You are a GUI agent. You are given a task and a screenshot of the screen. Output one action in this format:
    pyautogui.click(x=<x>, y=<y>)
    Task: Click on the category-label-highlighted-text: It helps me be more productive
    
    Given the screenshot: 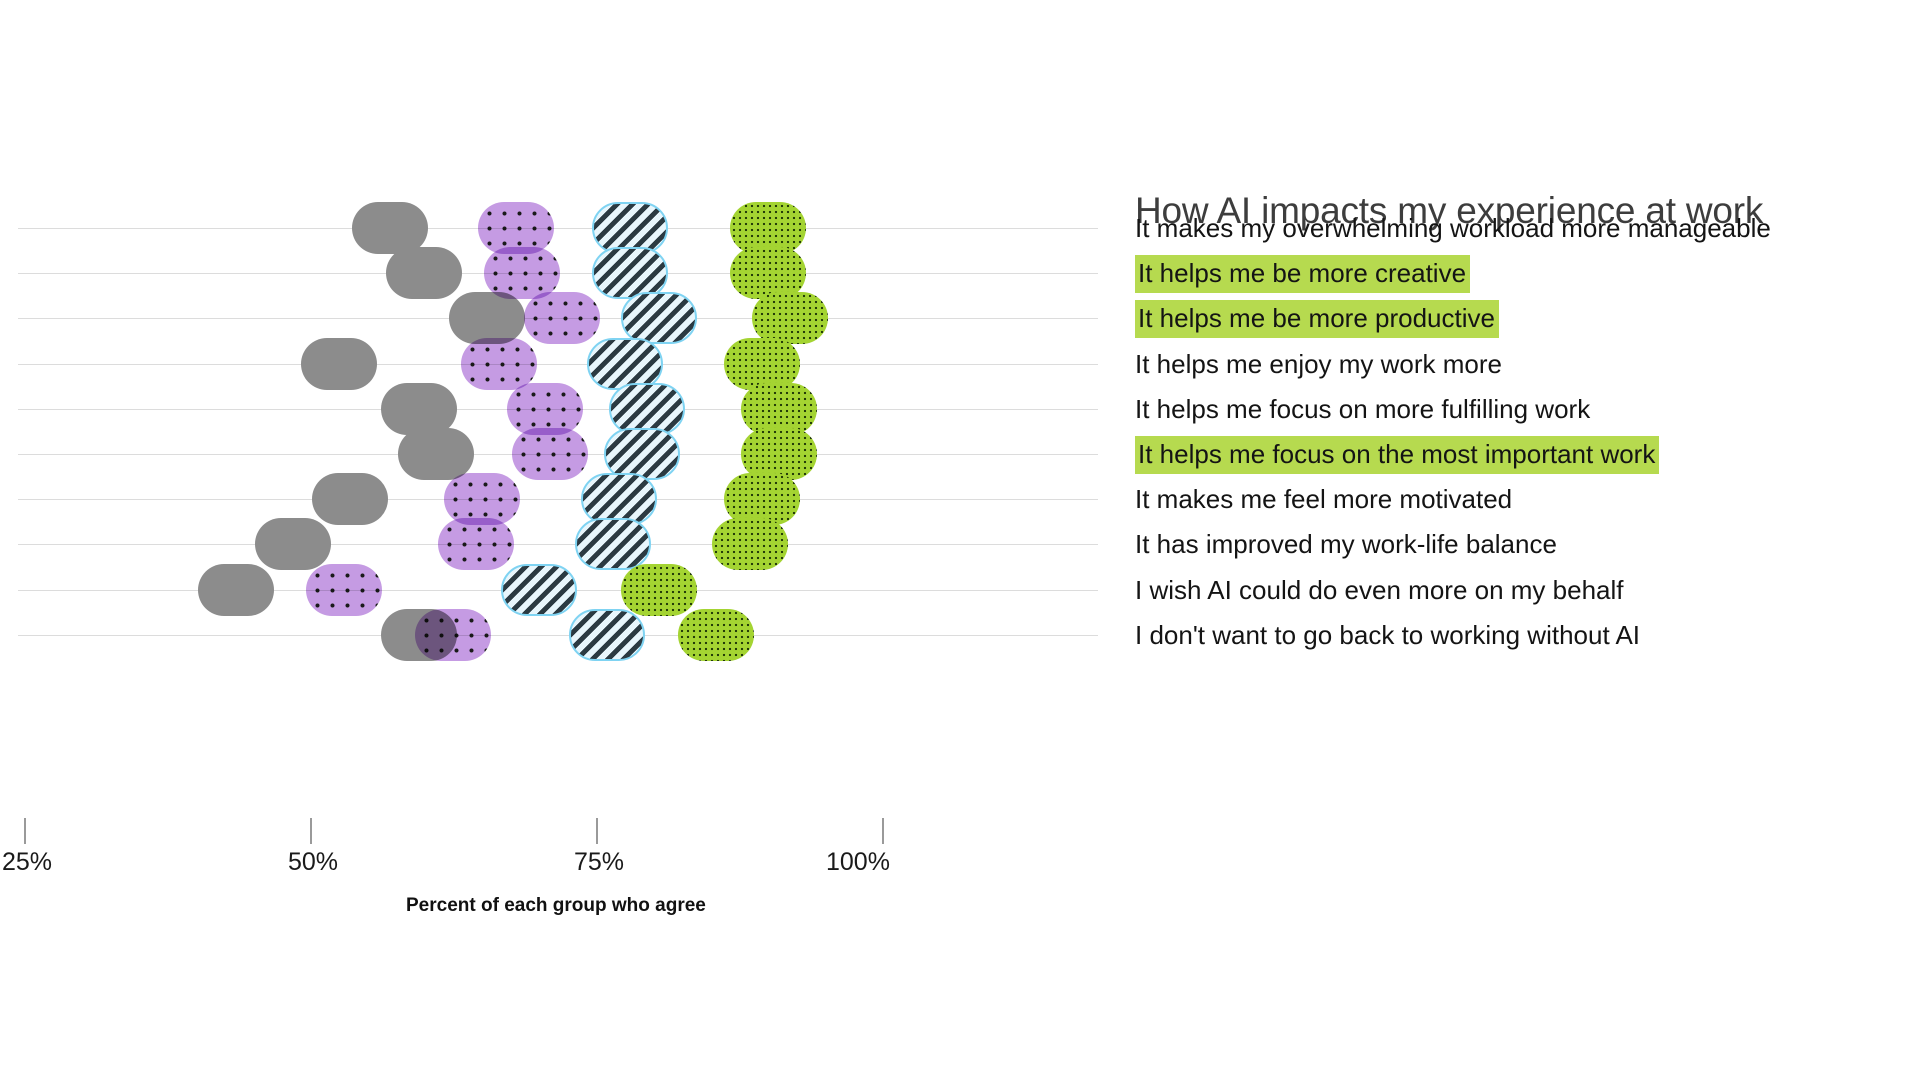 What is the action you would take?
    pyautogui.click(x=1317, y=319)
    